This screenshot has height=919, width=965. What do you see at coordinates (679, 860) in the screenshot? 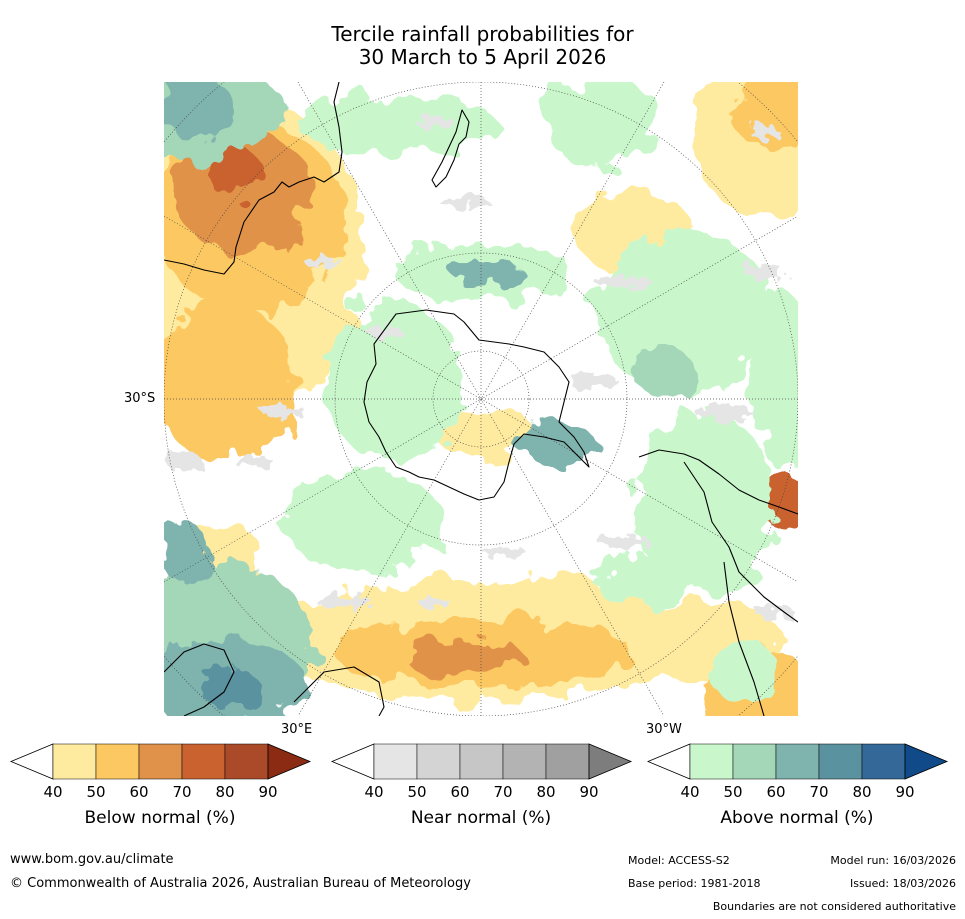
I see `model-name: Model: ACCESS-S2` at bounding box center [679, 860].